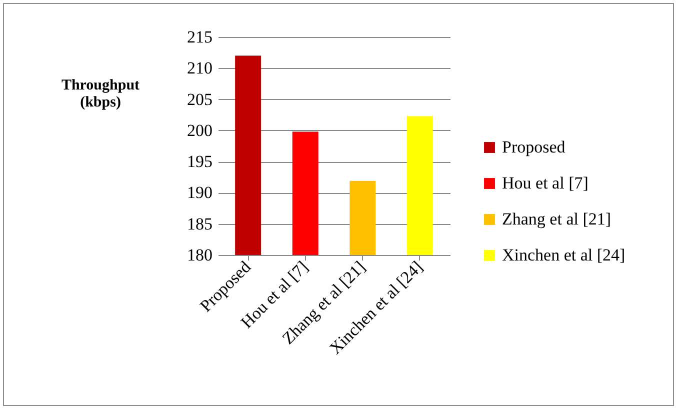 The height and width of the screenshot is (411, 679). What do you see at coordinates (534, 147) in the screenshot?
I see `legend-label: Proposed` at bounding box center [534, 147].